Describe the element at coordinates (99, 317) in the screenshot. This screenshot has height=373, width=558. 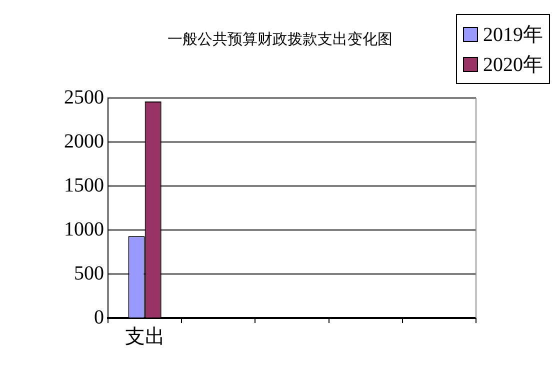
I see `y-tick-label: 0` at that location.